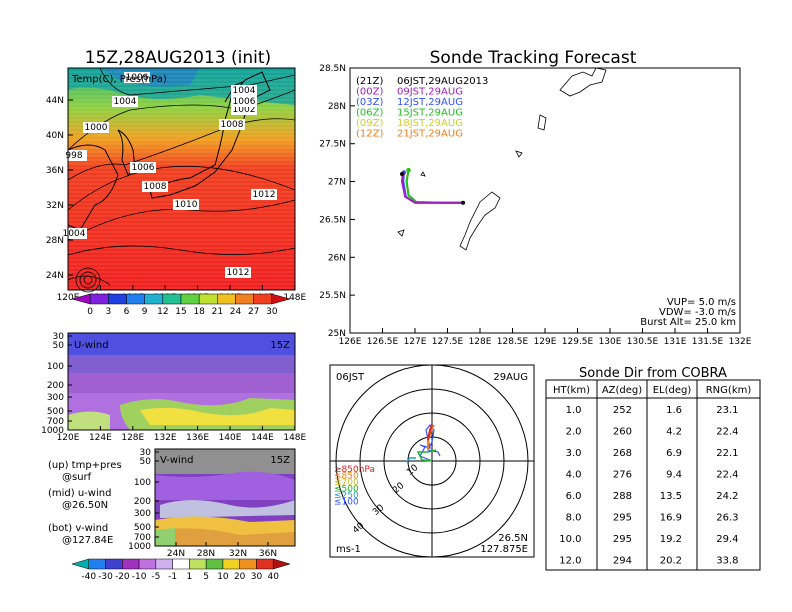 The height and width of the screenshot is (612, 792). What do you see at coordinates (433, 186) in the screenshot?
I see `sonde-trajectories` at bounding box center [433, 186].